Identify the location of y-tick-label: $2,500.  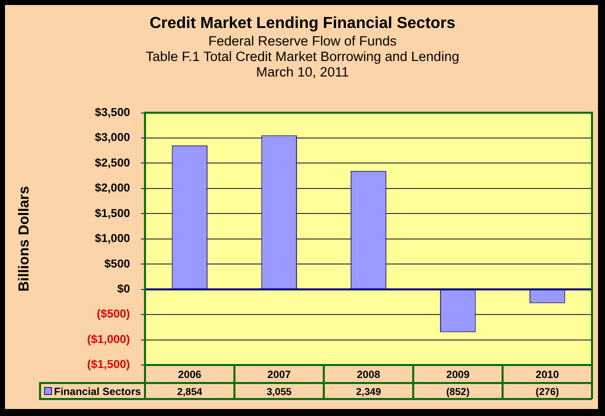
(112, 163).